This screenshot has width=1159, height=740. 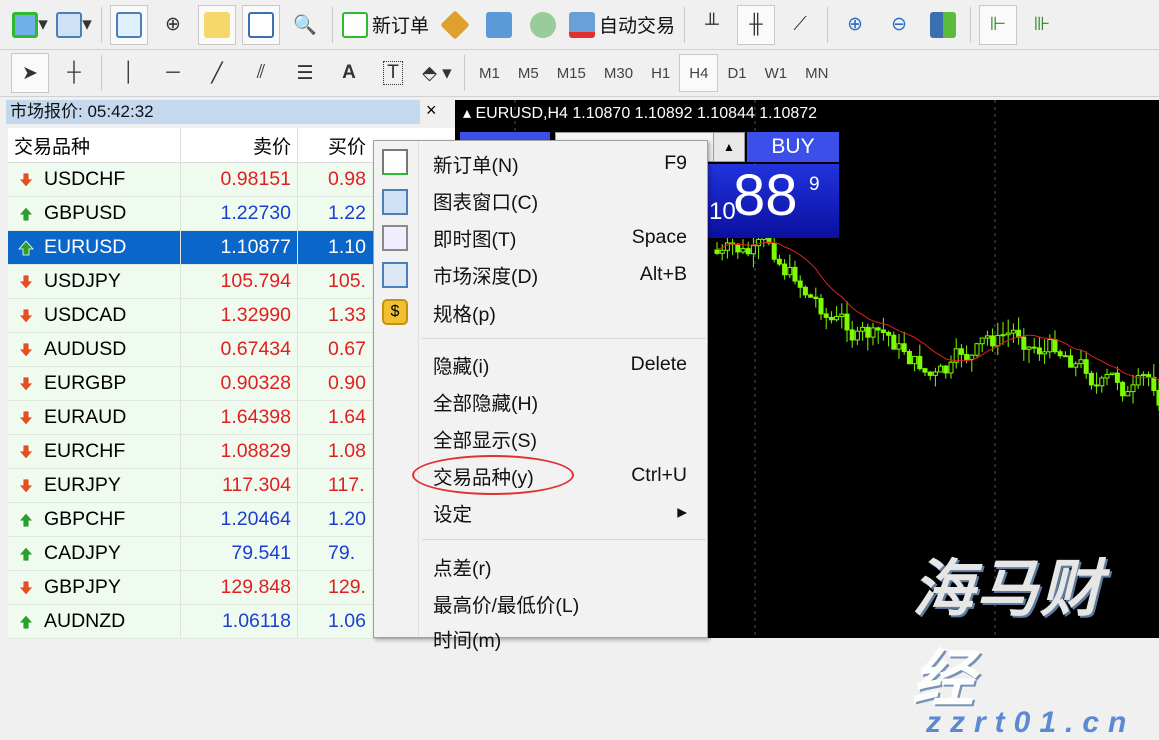 I want to click on terminal-button, so click(x=261, y=24).